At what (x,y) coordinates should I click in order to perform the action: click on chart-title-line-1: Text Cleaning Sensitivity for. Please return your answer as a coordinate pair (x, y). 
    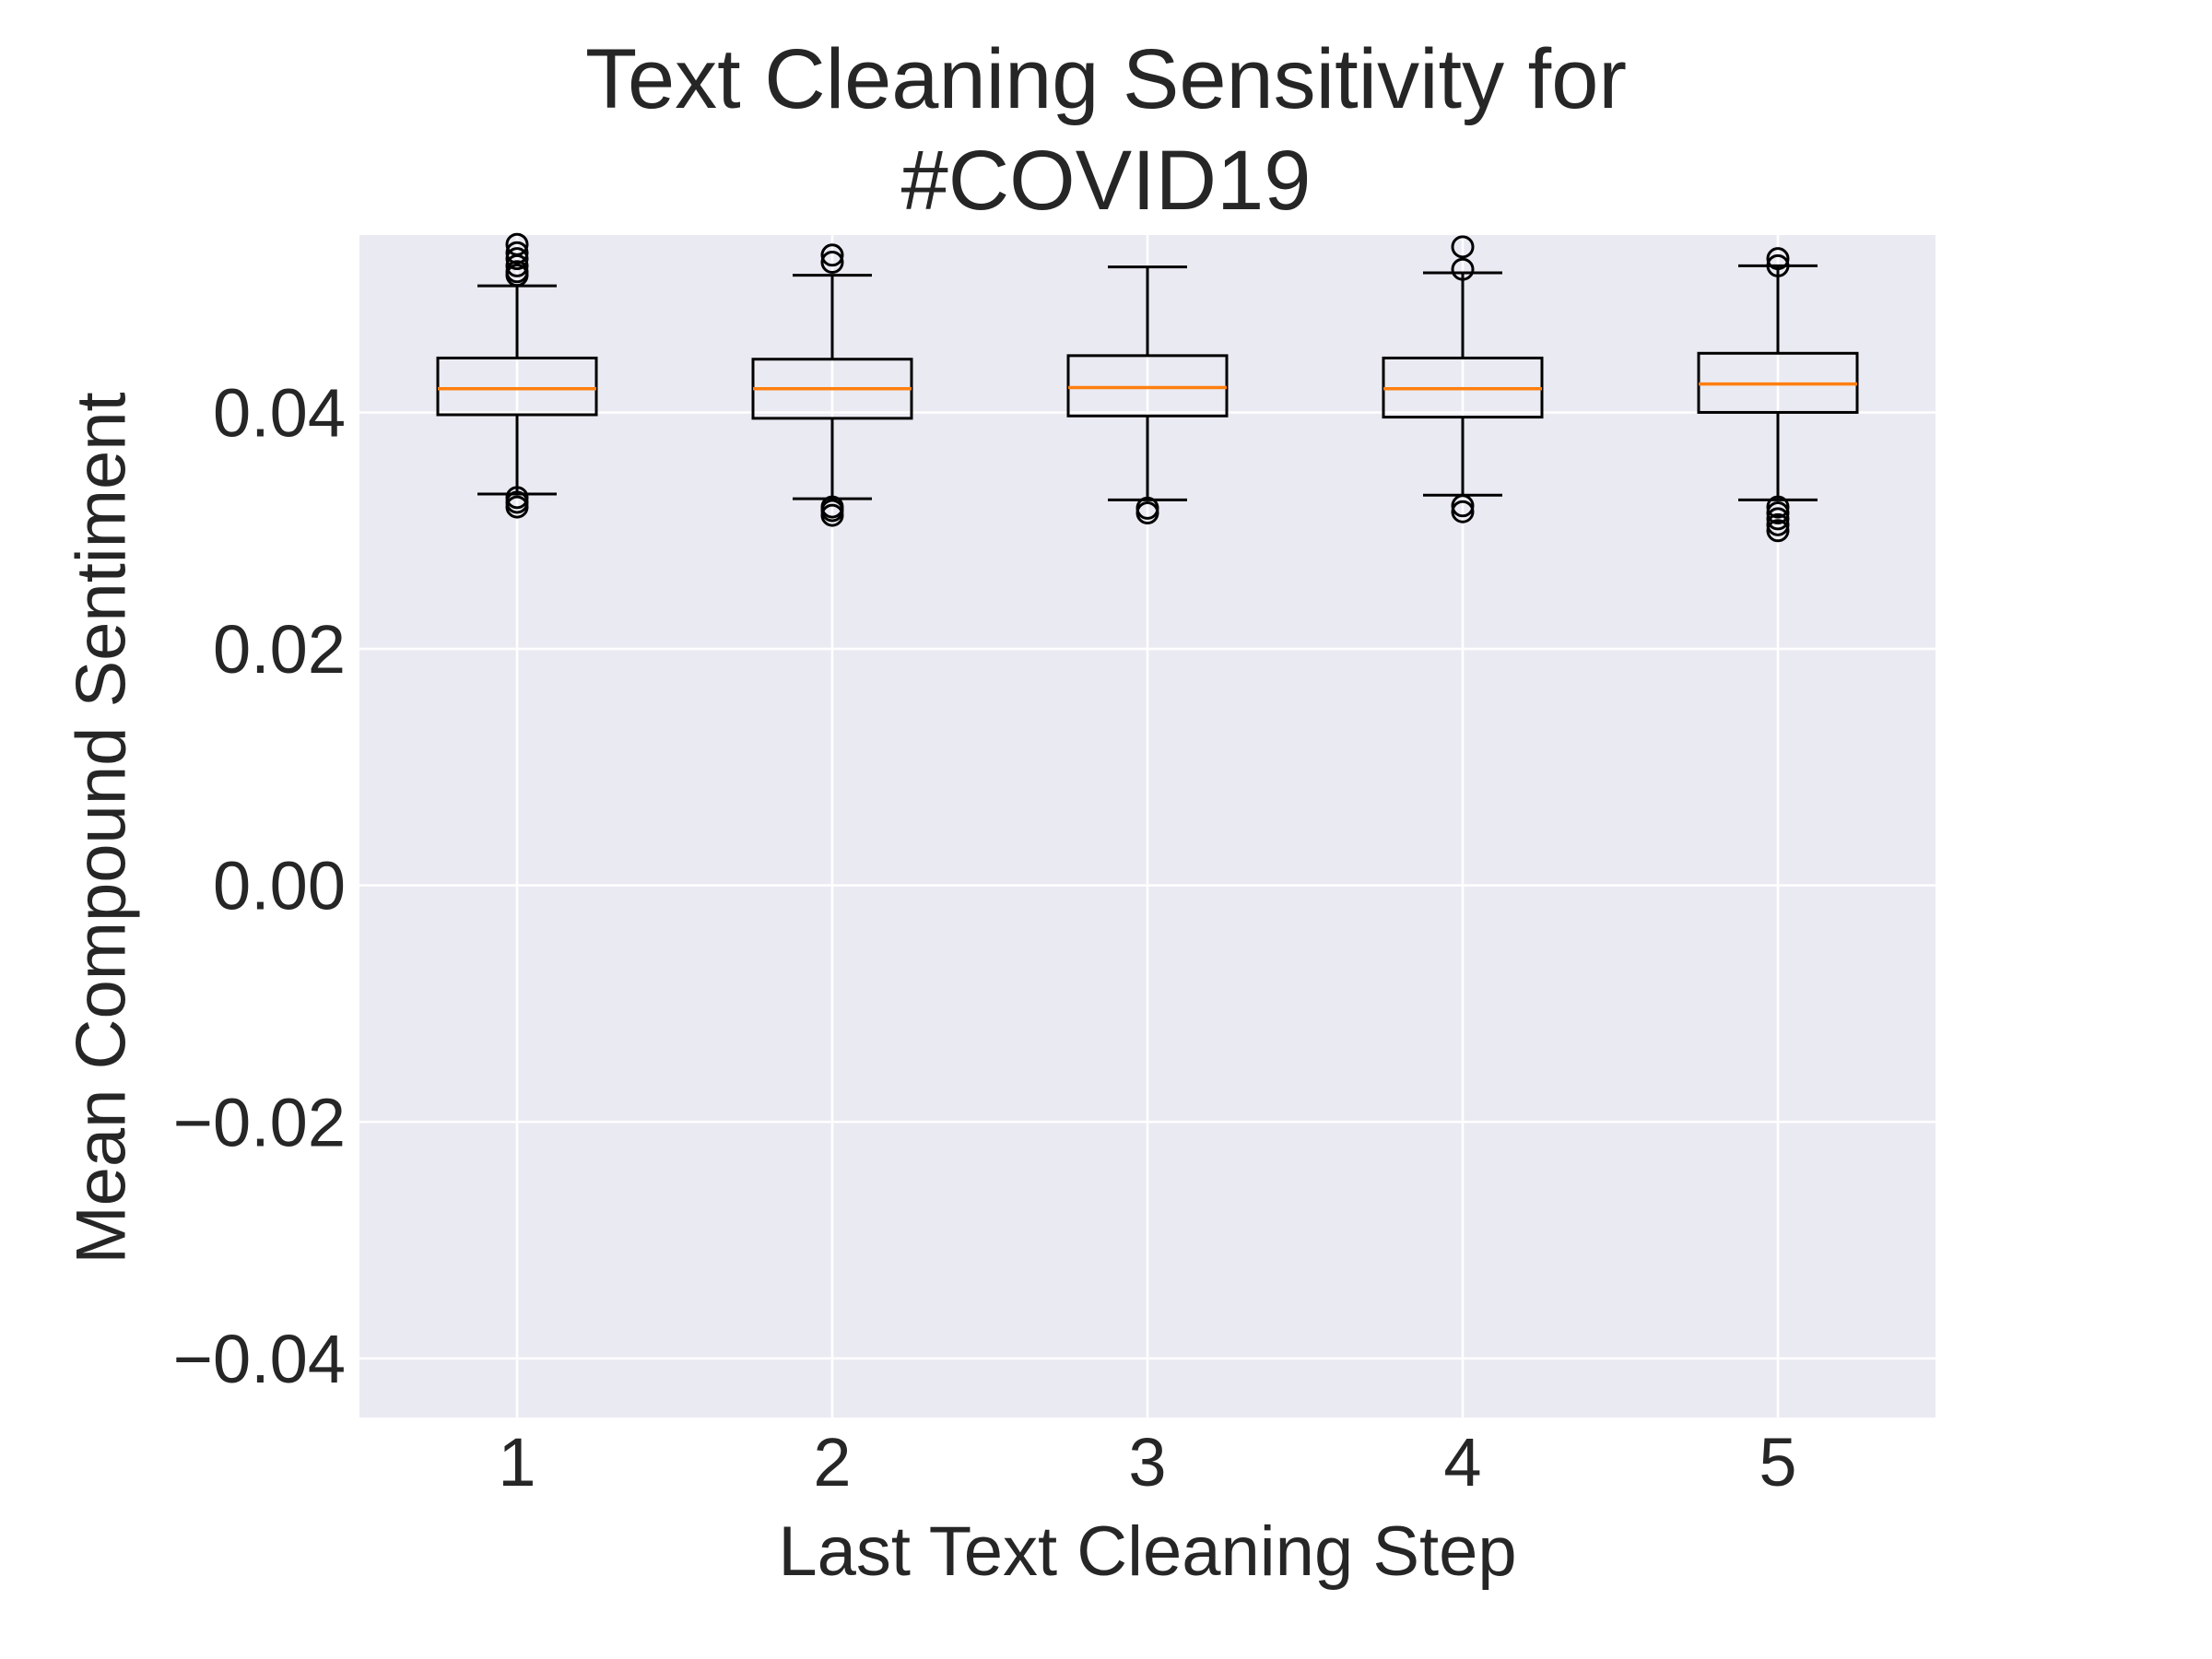
    Looking at the image, I should click on (1106, 79).